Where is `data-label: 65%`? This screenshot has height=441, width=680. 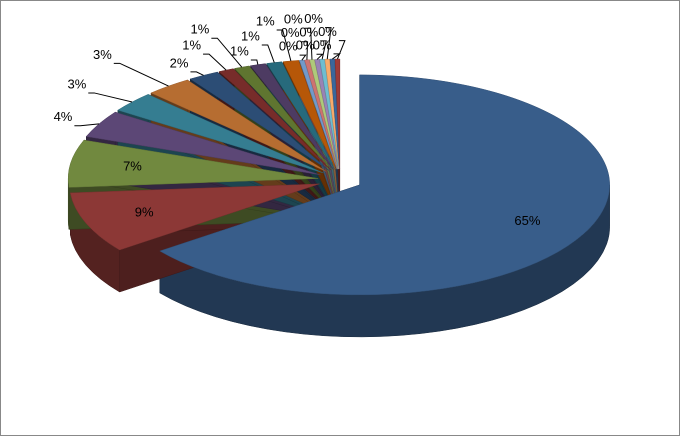 data-label: 65% is located at coordinates (527, 220).